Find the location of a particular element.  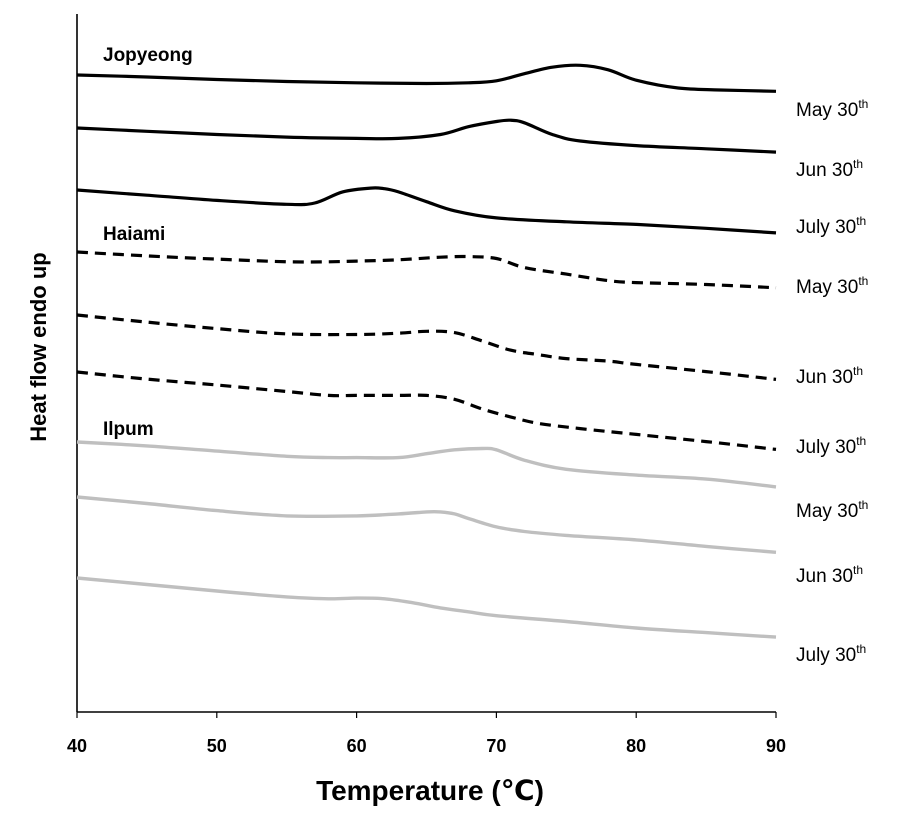

x-tick-label: 50 is located at coordinates (217, 746).